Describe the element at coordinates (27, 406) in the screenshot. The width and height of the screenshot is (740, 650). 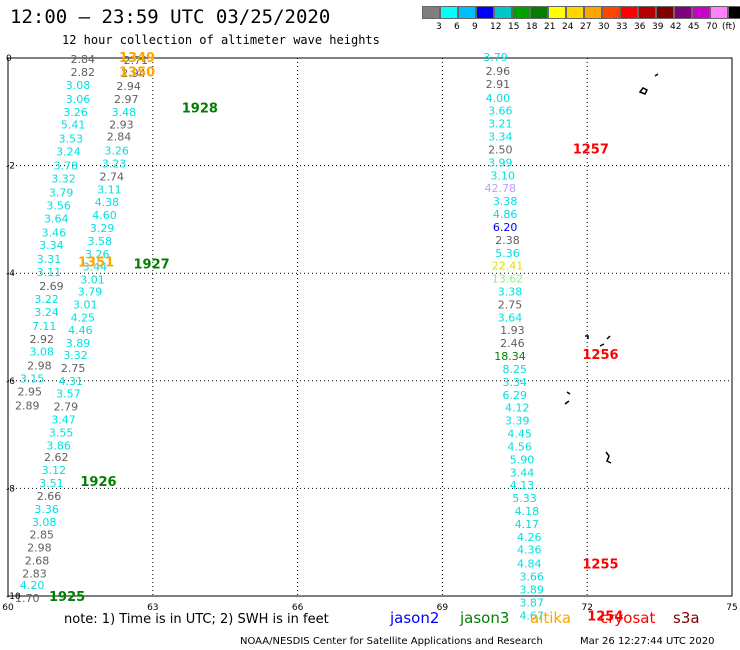
I see `wave-height-value: 2.89` at that location.